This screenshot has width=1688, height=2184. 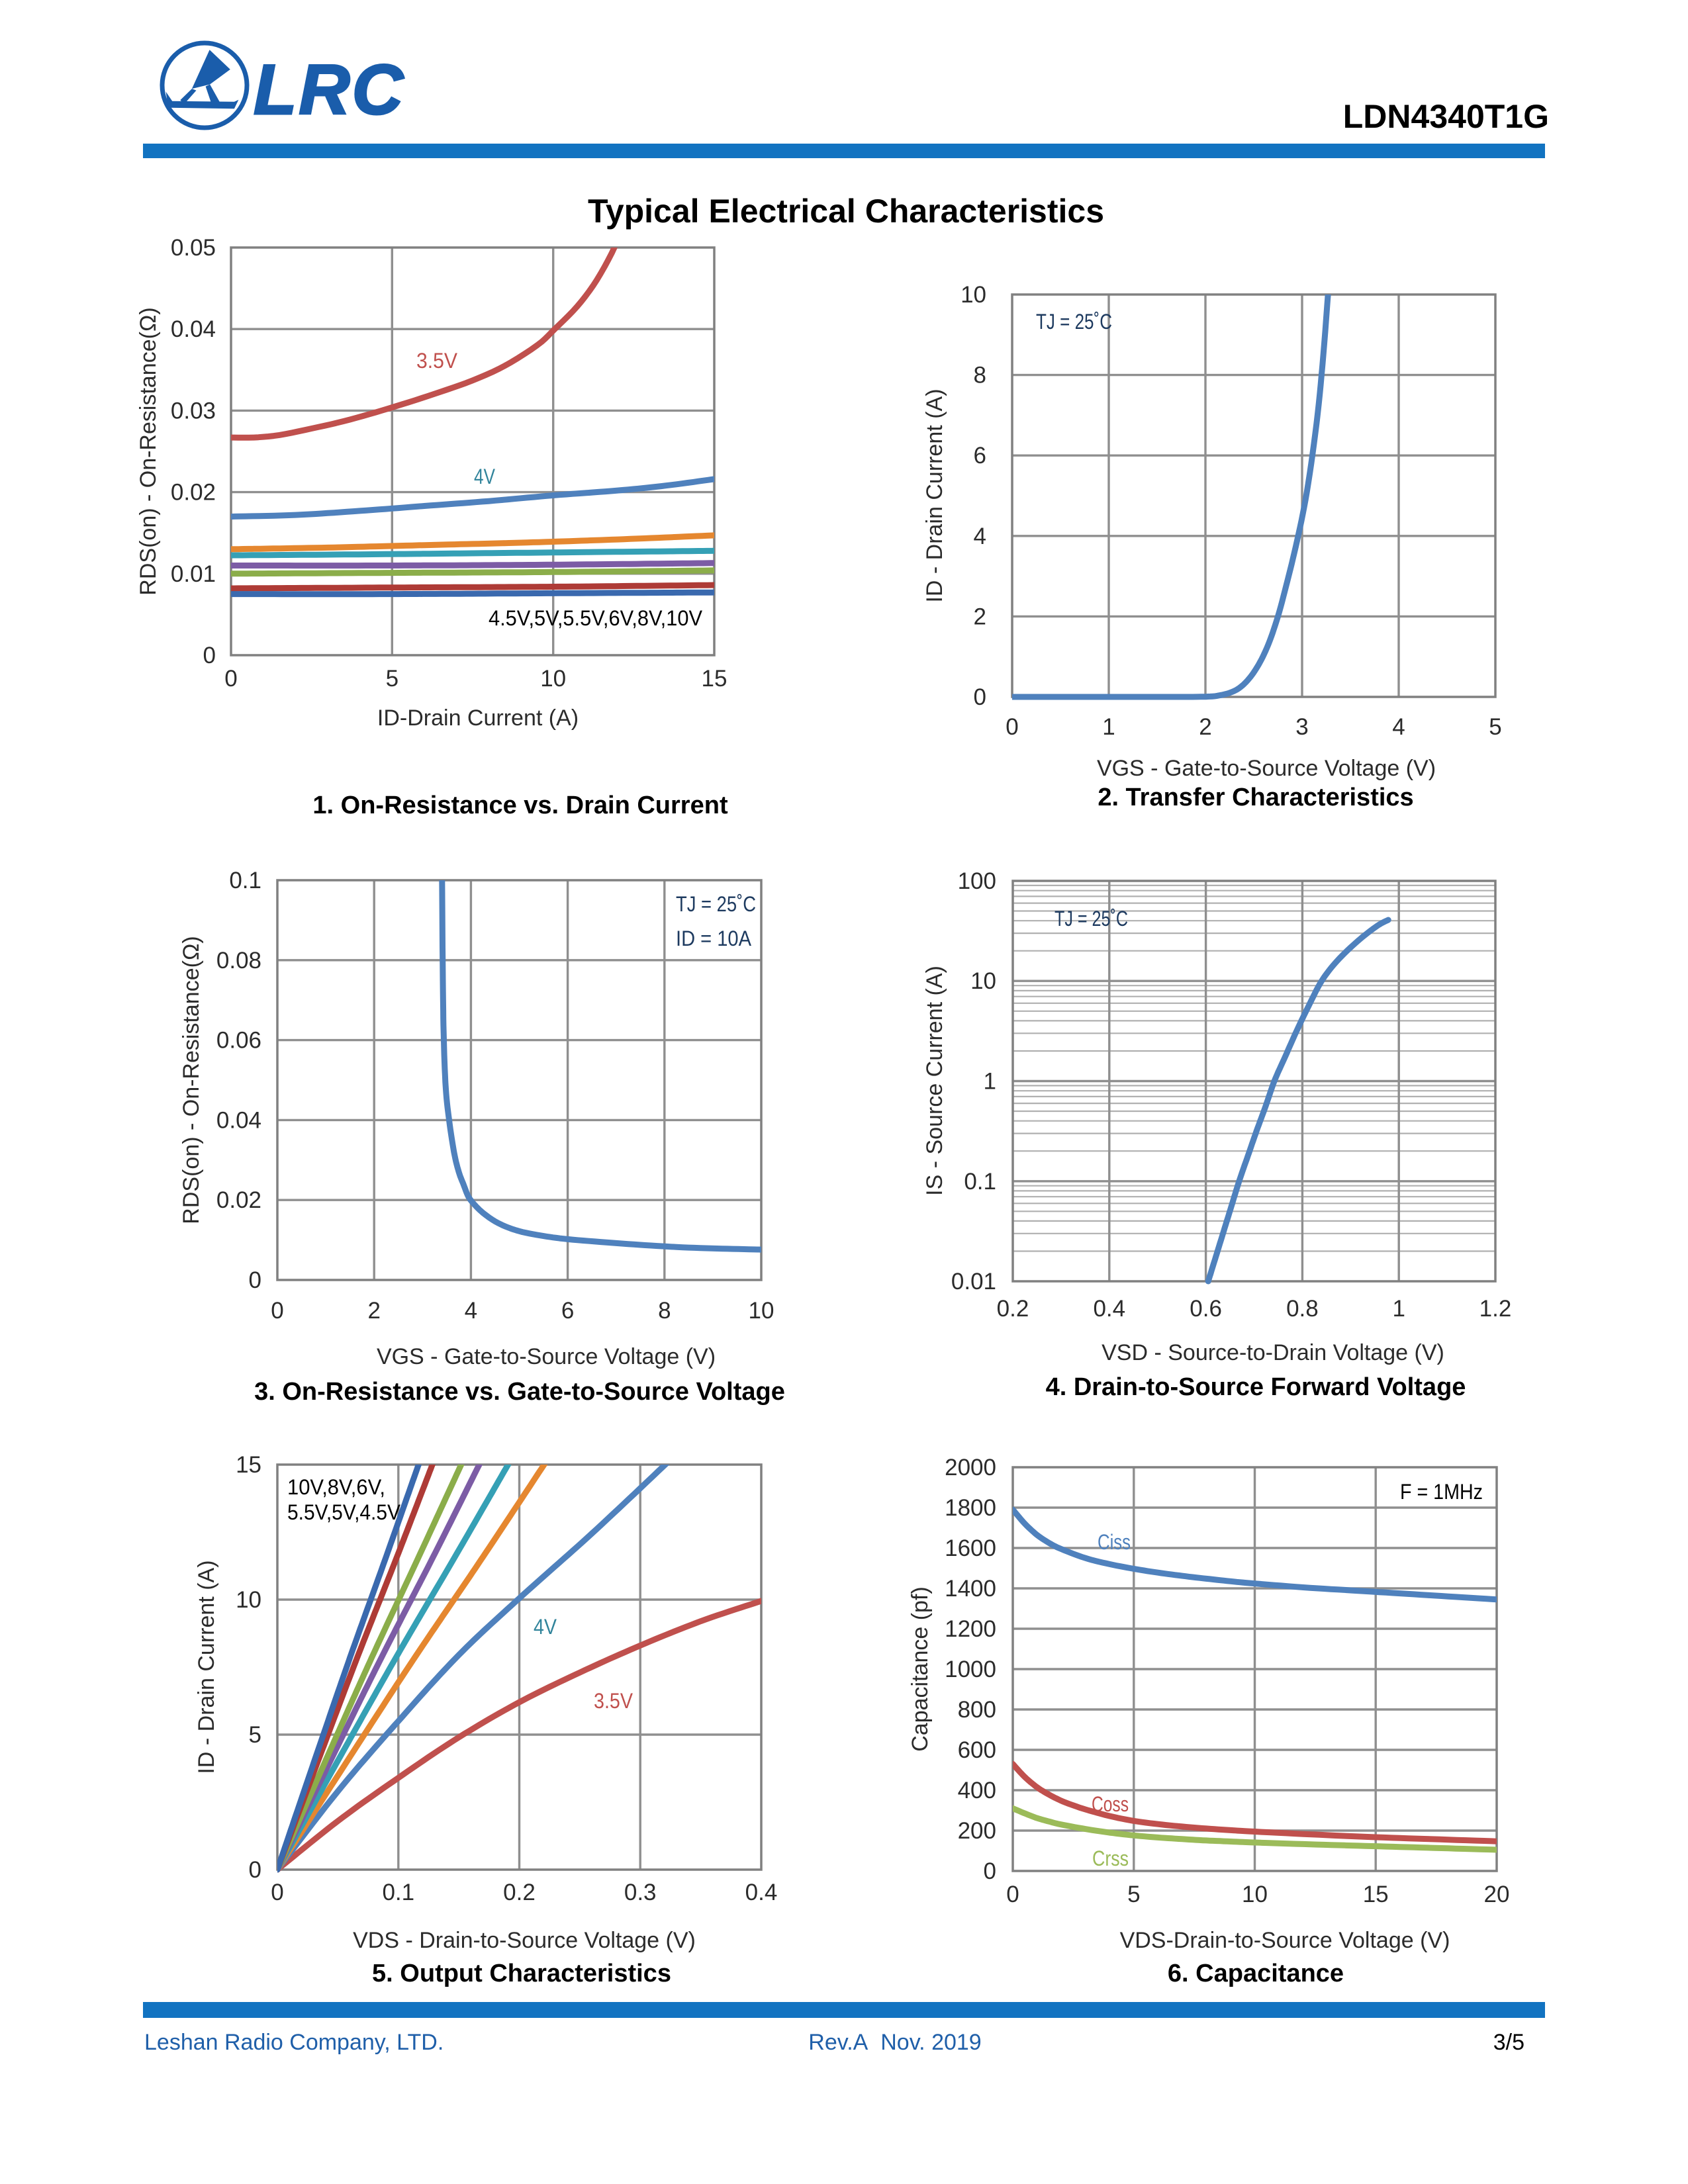 I want to click on svg-text: Ciss, so click(x=1114, y=1542).